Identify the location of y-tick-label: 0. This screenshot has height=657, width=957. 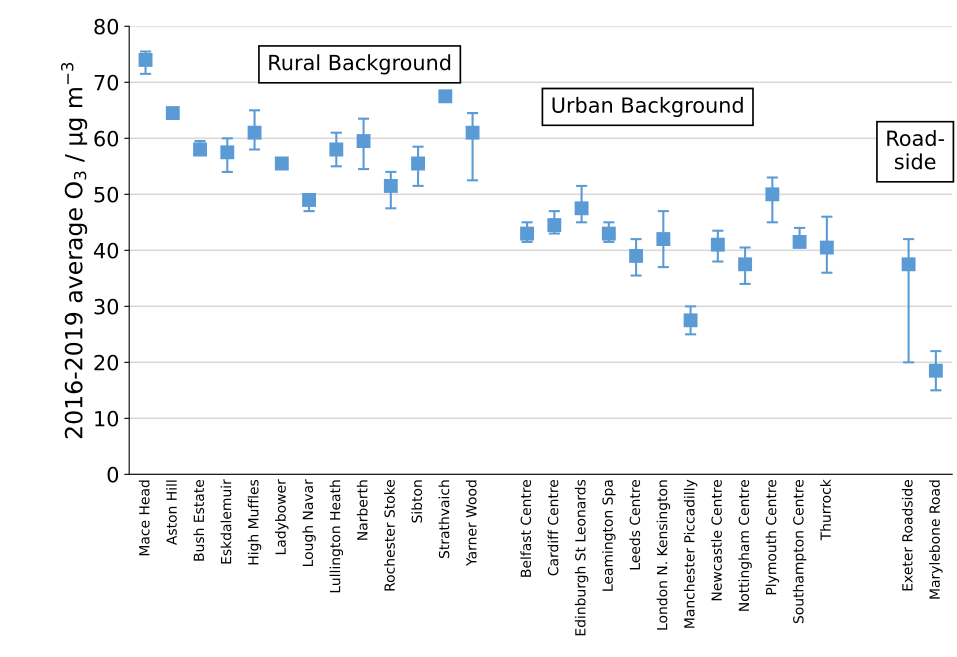
(113, 474).